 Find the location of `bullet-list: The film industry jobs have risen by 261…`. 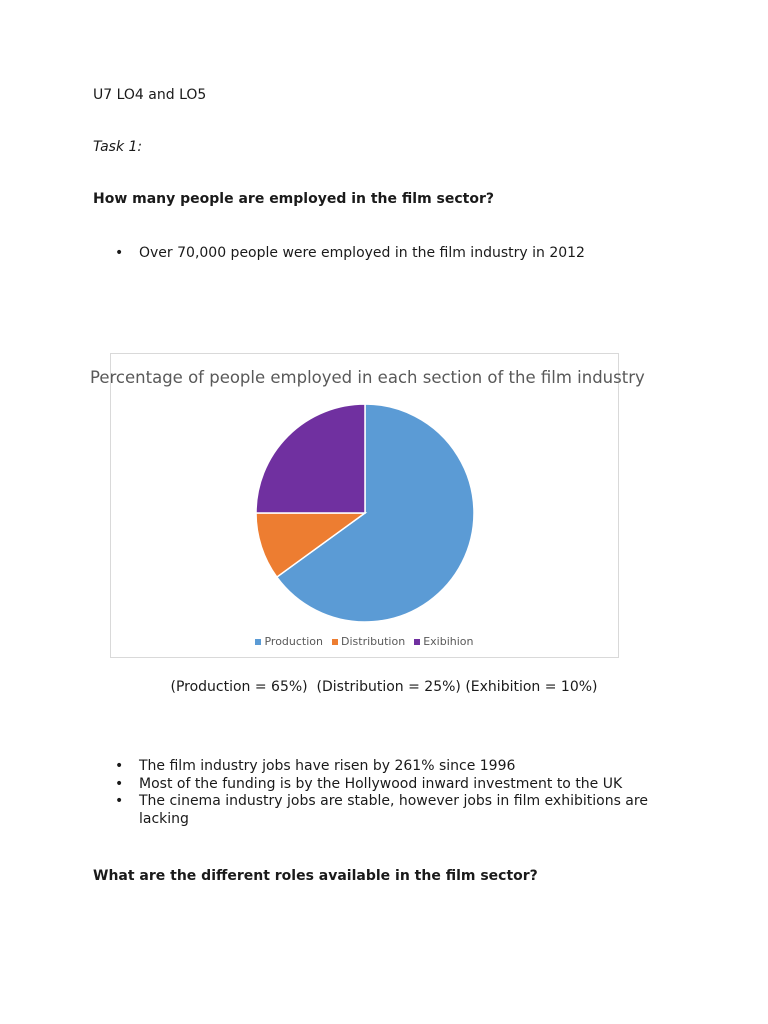

bullet-list: The film industry jobs have risen by 261… is located at coordinates (377, 793).